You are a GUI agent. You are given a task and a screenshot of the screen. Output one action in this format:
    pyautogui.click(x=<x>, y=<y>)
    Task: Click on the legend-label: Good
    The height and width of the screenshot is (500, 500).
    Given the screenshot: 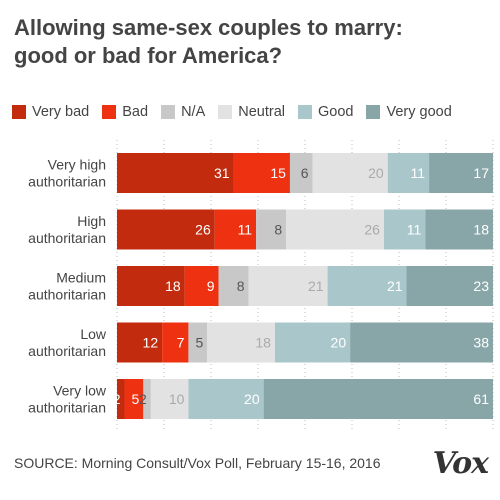 What is the action you would take?
    pyautogui.click(x=335, y=112)
    